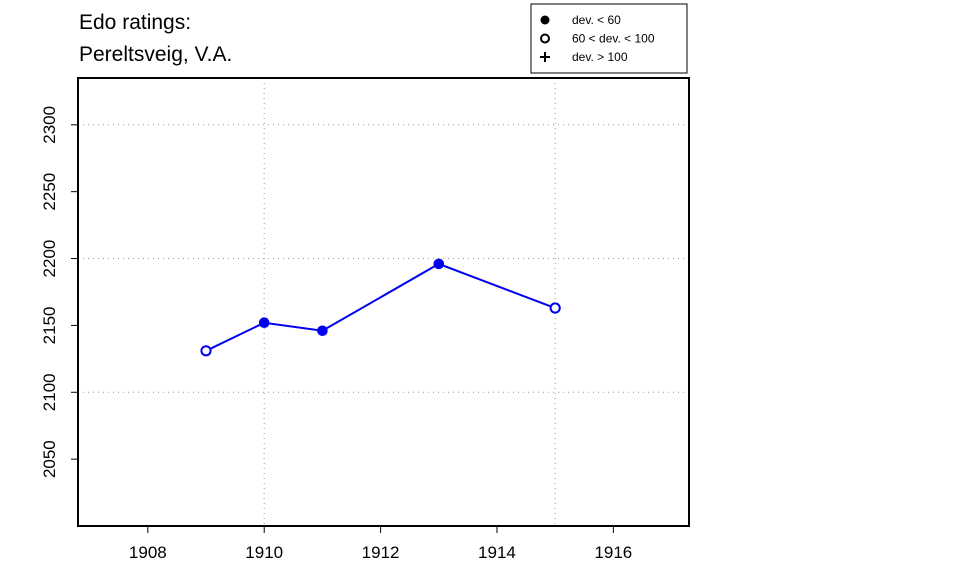 The image size is (960, 576). Describe the element at coordinates (613, 552) in the screenshot. I see `x-tick-label: 1916` at that location.